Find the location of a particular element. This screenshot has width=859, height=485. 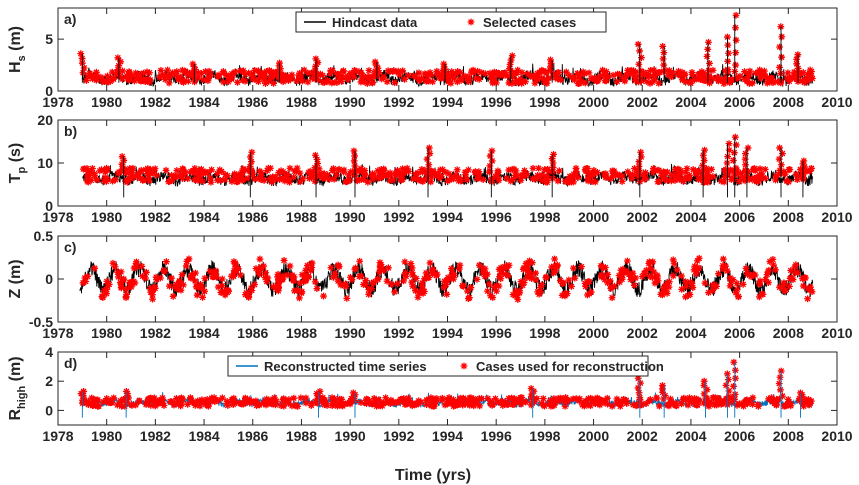

x-tick-label: 1984 is located at coordinates (203, 333).